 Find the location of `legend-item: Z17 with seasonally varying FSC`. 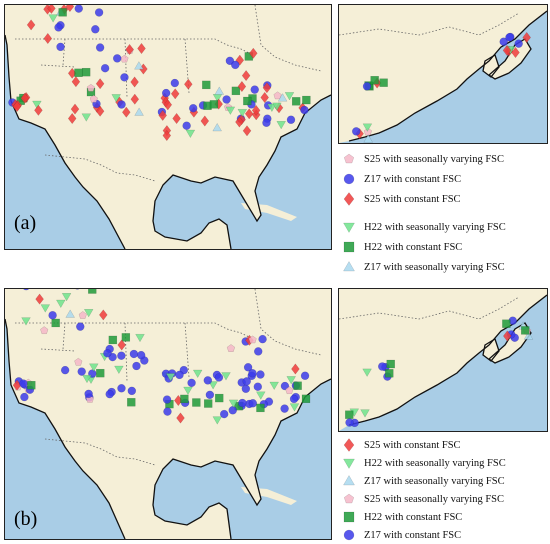

legend-item: Z17 with seasonally varying FSC is located at coordinates (423, 267).